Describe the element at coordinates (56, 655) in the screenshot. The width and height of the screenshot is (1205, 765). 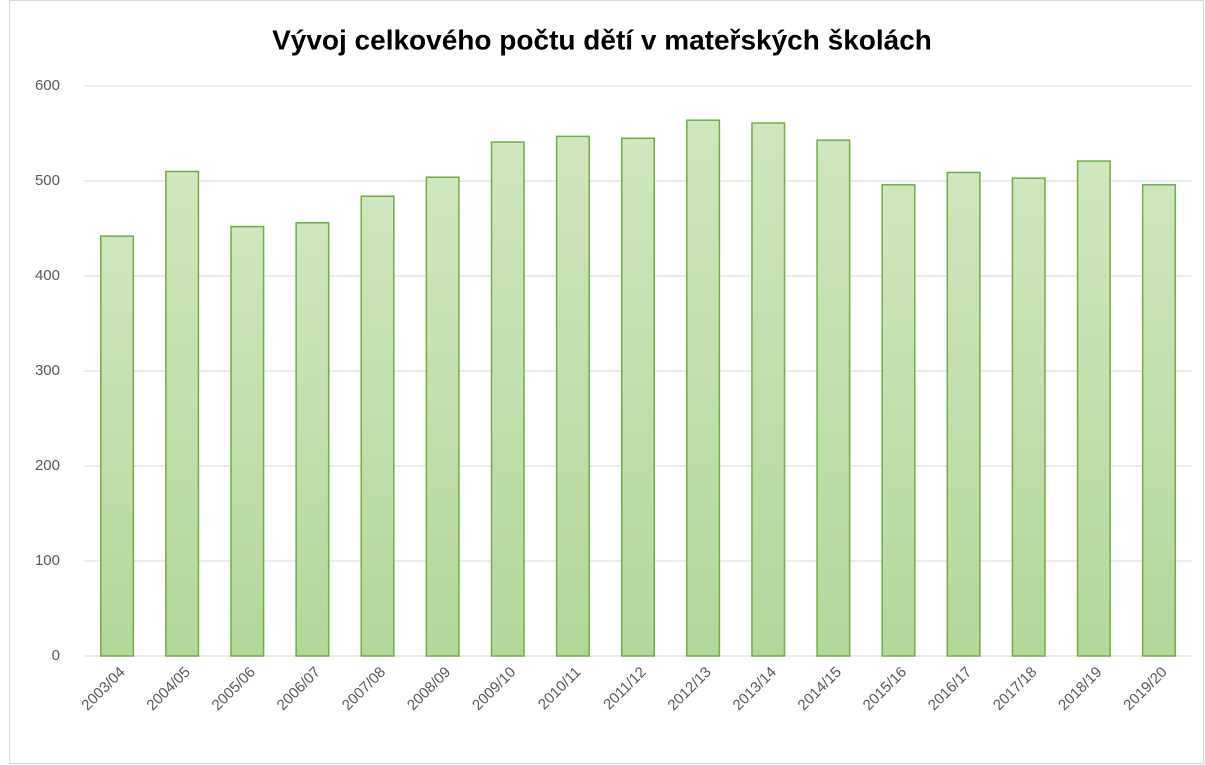
I see `y-tick-label: 0` at that location.